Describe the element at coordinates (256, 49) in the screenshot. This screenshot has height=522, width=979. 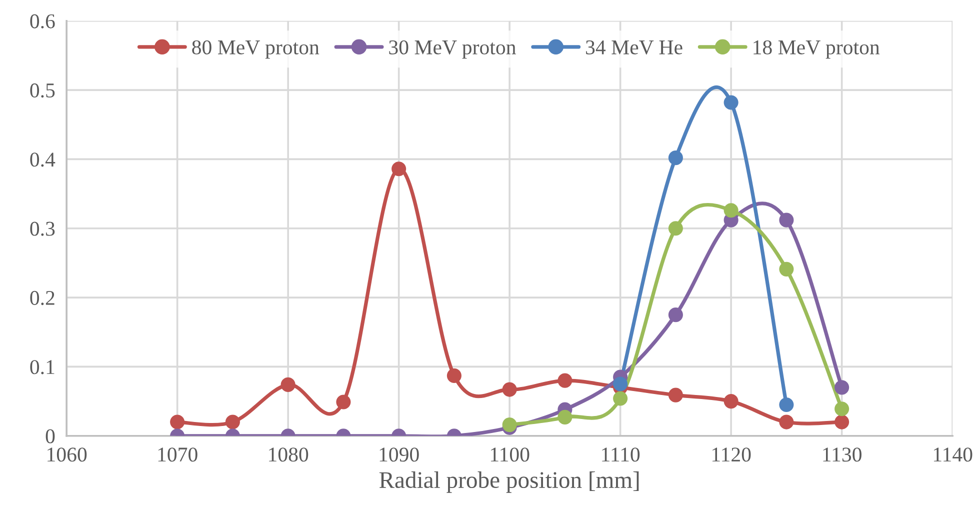
I see `legend-label: 80 MeV proton` at that location.